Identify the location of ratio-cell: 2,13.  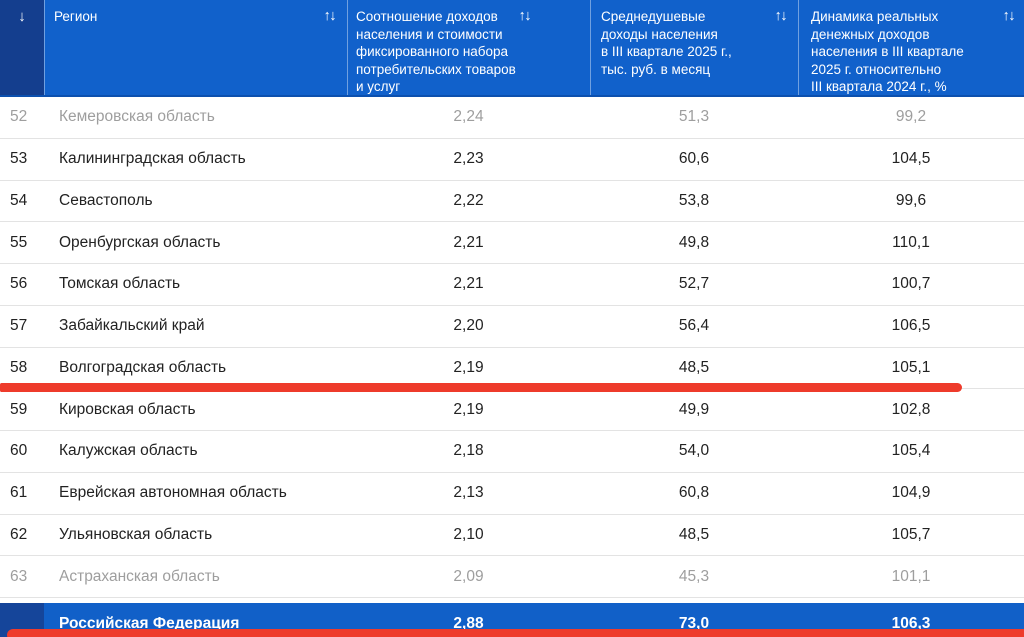
(468, 493).